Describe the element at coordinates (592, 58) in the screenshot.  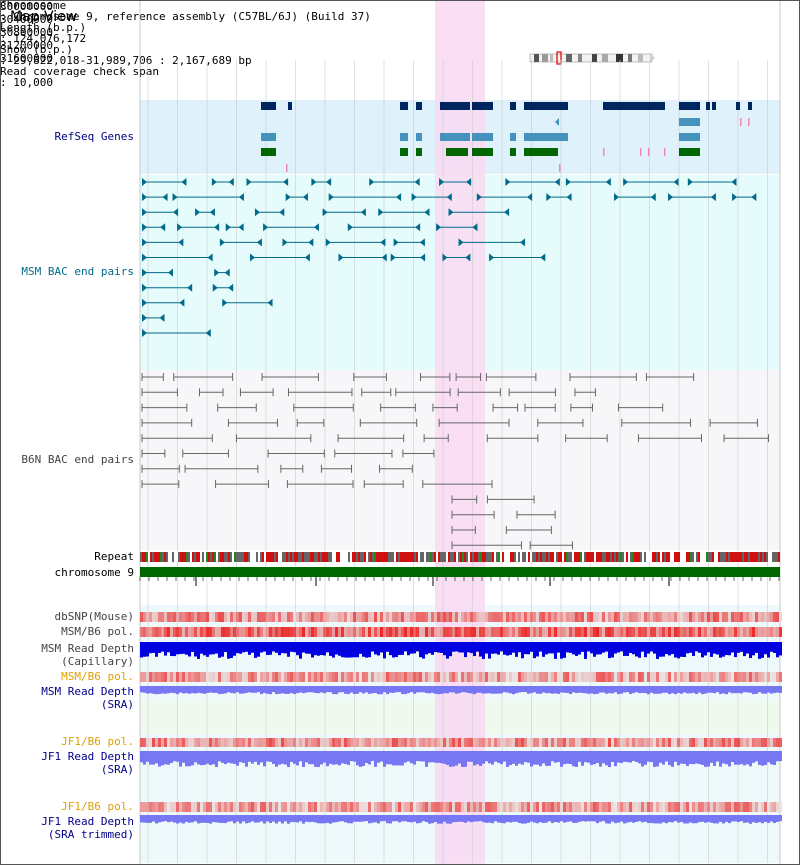
I see `chromosome-ideogram` at that location.